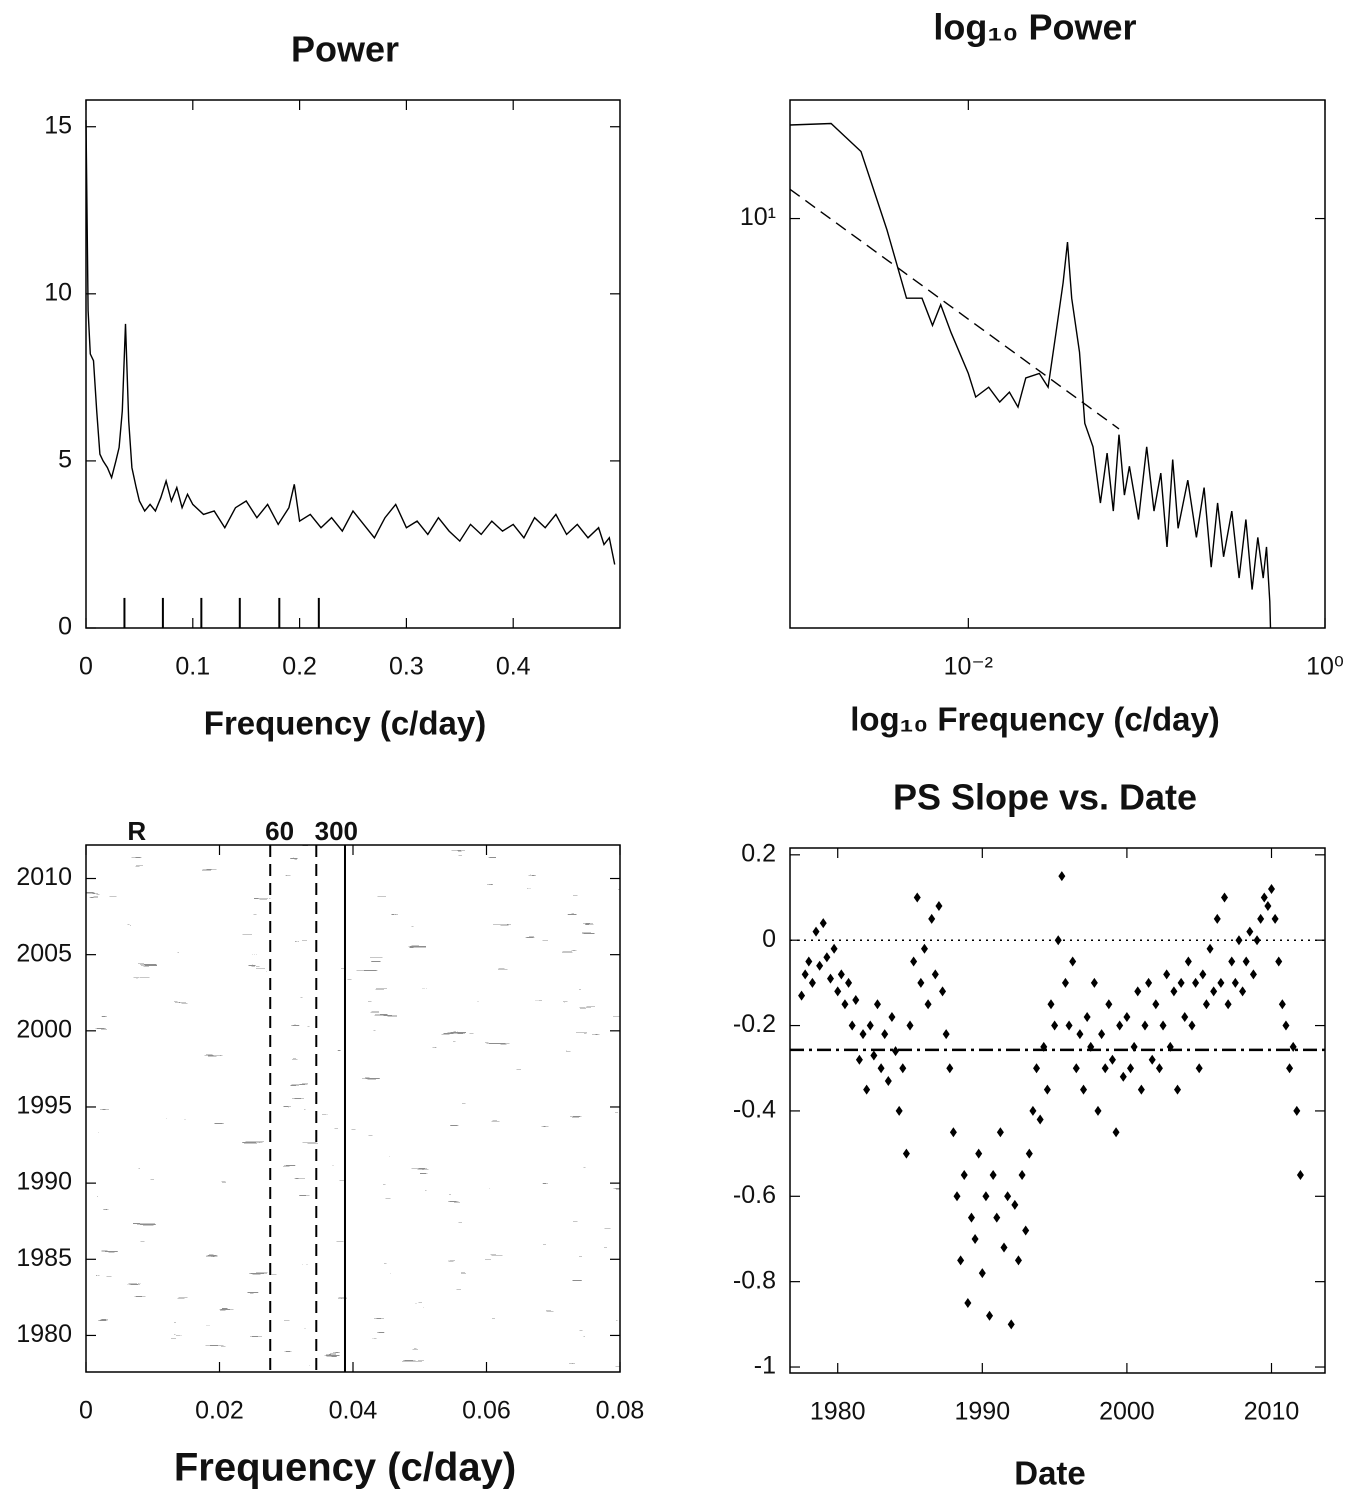 This screenshot has height=1499, width=1365. Describe the element at coordinates (769, 939) in the screenshot. I see `y-tick-label: 0` at that location.